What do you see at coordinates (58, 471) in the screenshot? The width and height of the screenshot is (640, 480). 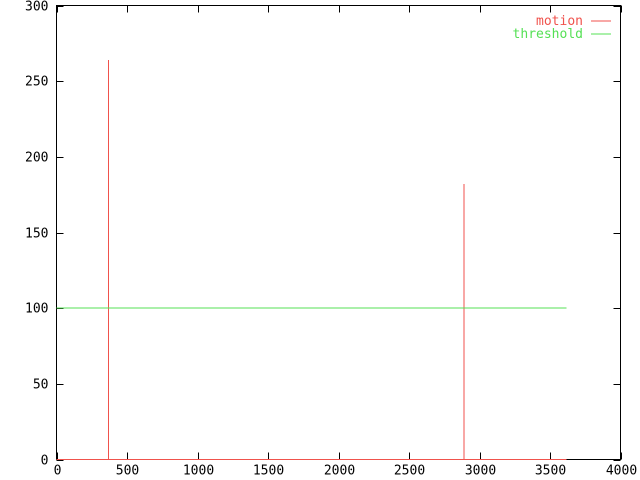 I see `x-tick-label: 0` at bounding box center [58, 471].